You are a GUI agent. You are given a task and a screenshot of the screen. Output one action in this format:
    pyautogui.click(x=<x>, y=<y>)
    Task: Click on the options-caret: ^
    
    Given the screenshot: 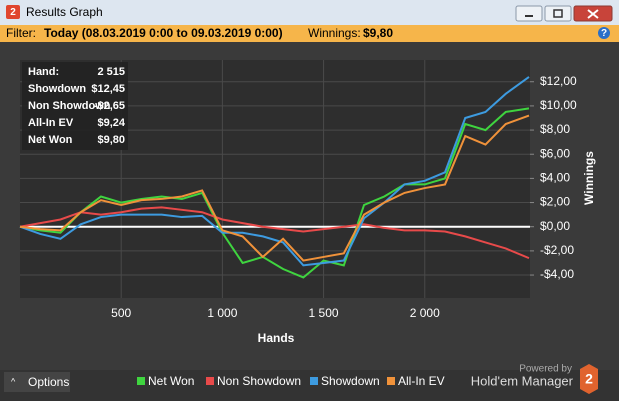 What is the action you would take?
    pyautogui.click(x=13, y=381)
    